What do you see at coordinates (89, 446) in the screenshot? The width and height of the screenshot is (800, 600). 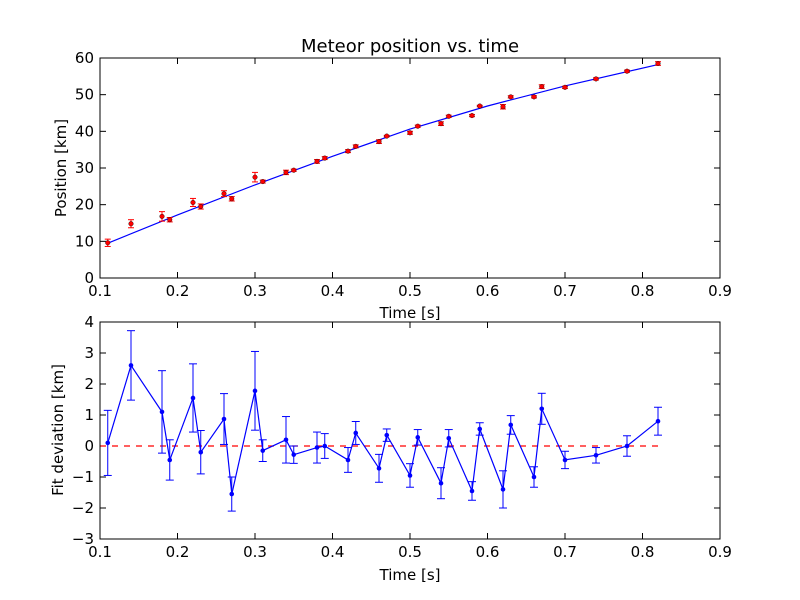 I see `deviation-y-tick-label: 0` at bounding box center [89, 446].